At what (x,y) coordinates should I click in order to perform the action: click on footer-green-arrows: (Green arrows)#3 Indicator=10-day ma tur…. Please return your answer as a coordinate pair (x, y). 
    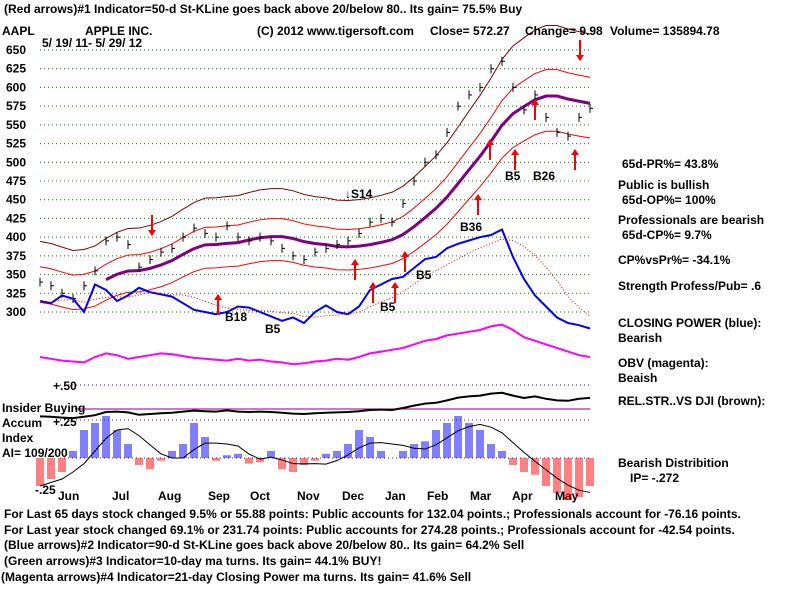
    Looking at the image, I should click on (193, 561).